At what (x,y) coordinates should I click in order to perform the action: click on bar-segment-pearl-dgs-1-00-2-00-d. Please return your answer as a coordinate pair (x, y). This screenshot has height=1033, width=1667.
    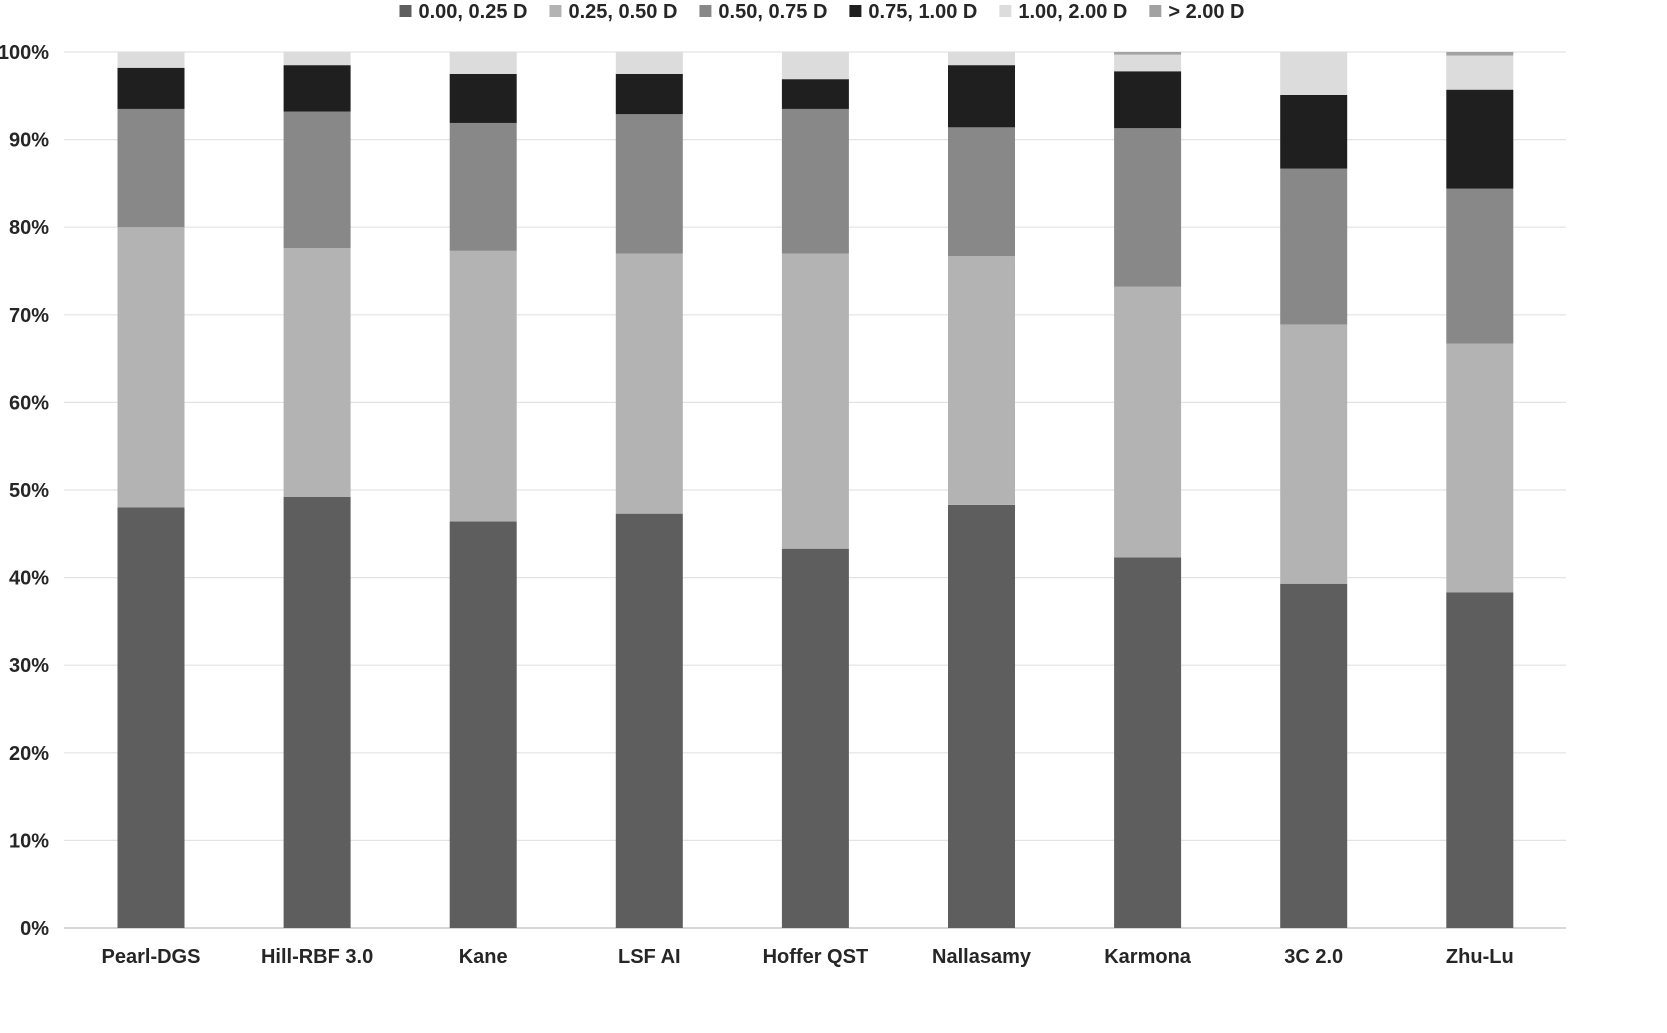
    Looking at the image, I should click on (151, 60).